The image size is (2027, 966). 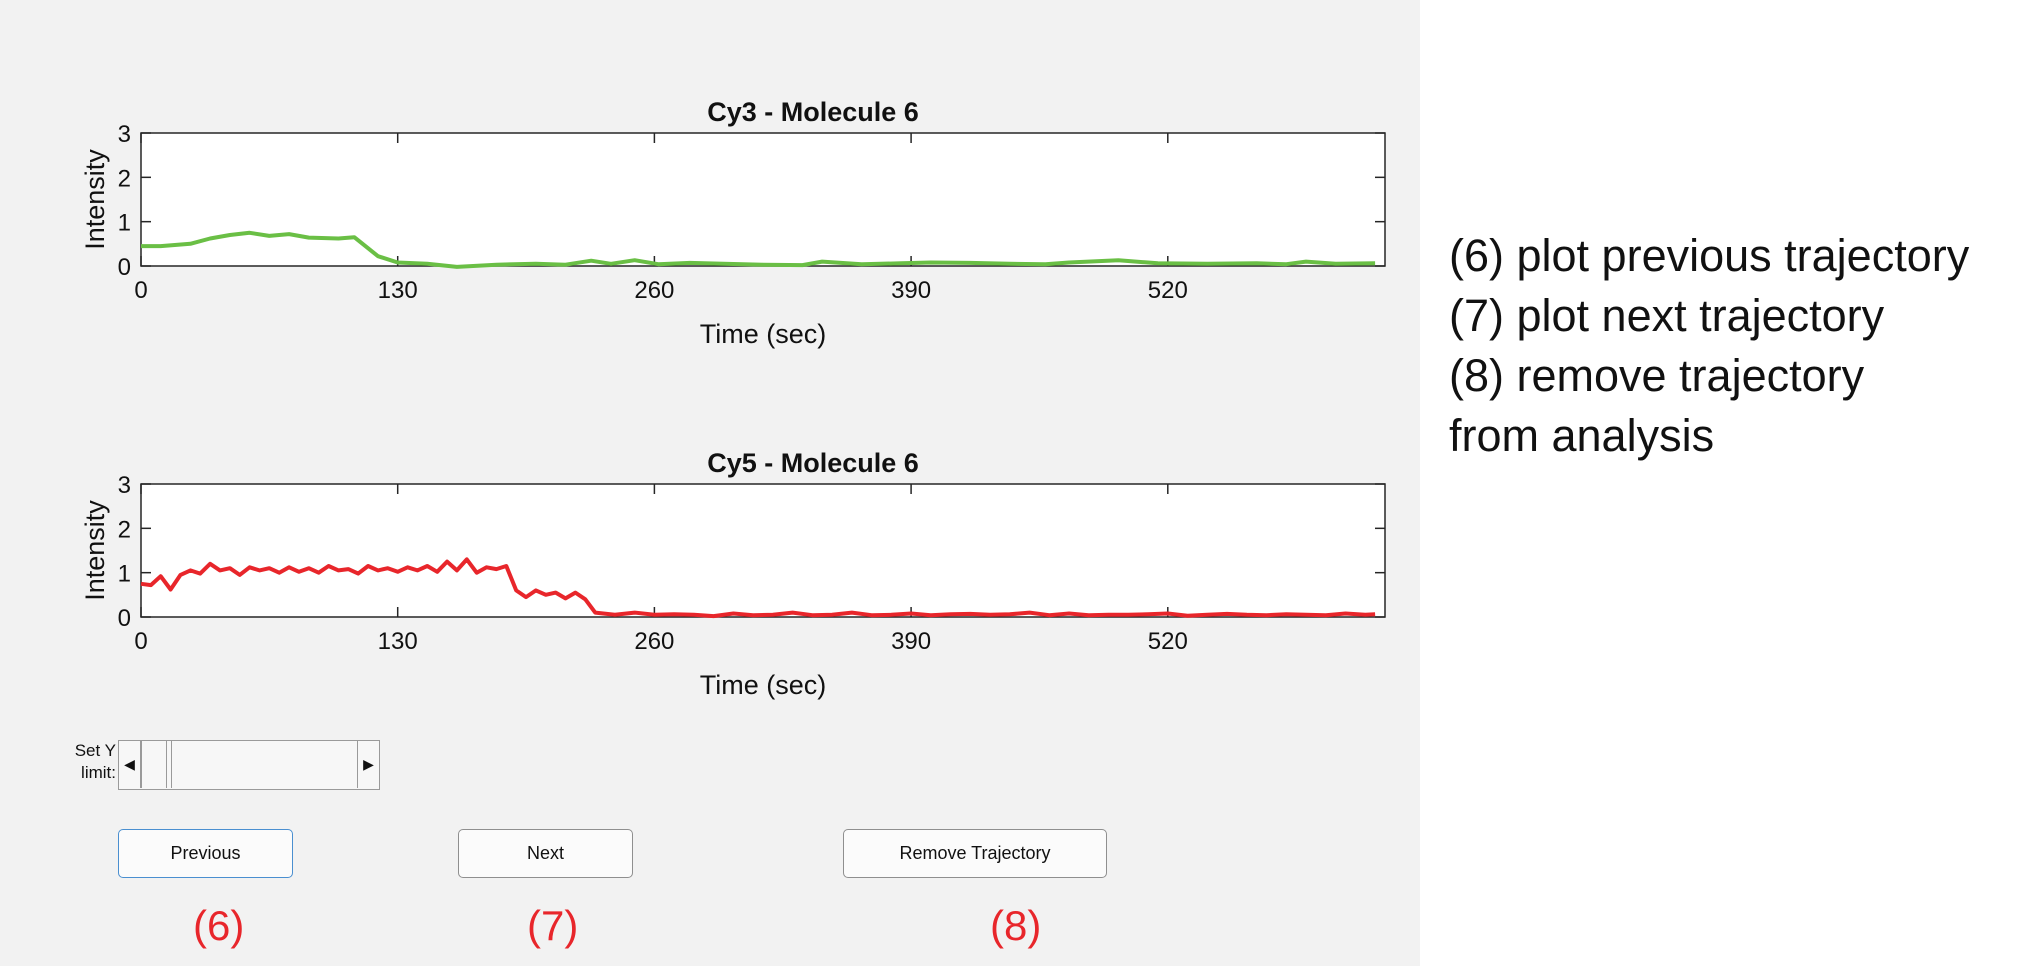 I want to click on annotation-line-previous: (6) plot previous trajectory, so click(x=1709, y=255).